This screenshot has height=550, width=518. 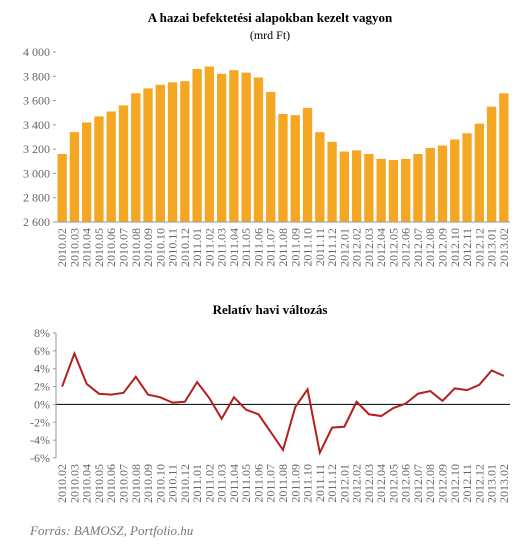 I want to click on x-tick-label: 2012.04, so click(x=381, y=247).